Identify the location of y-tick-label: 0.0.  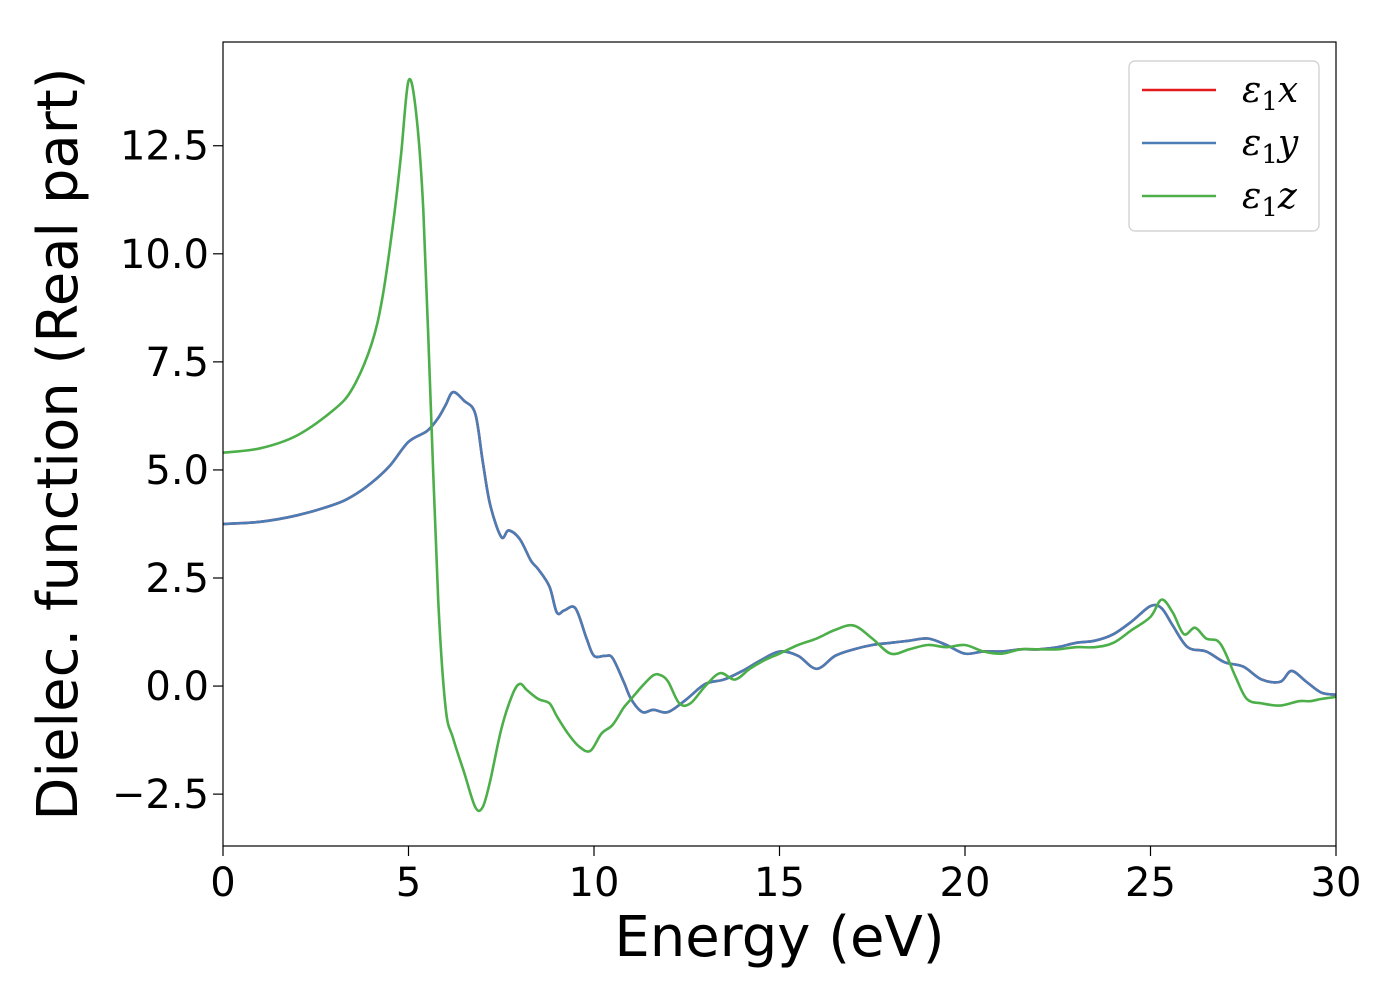
(177, 687).